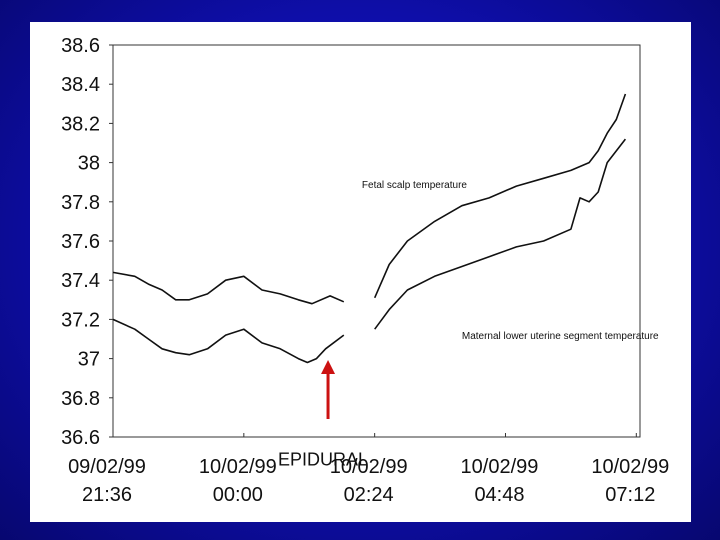  What do you see at coordinates (80, 85) in the screenshot?
I see `y-tick-label: 38.4` at bounding box center [80, 85].